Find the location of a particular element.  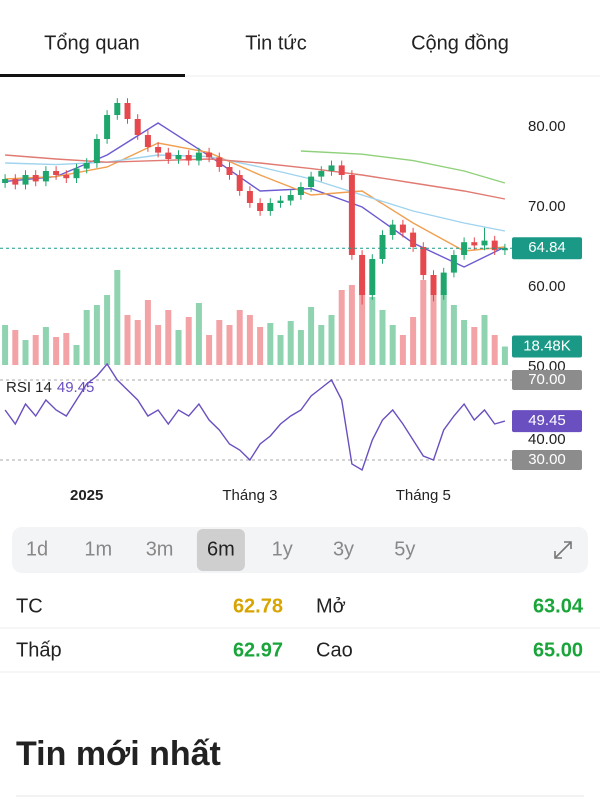

period-button: 1d is located at coordinates (37, 549).